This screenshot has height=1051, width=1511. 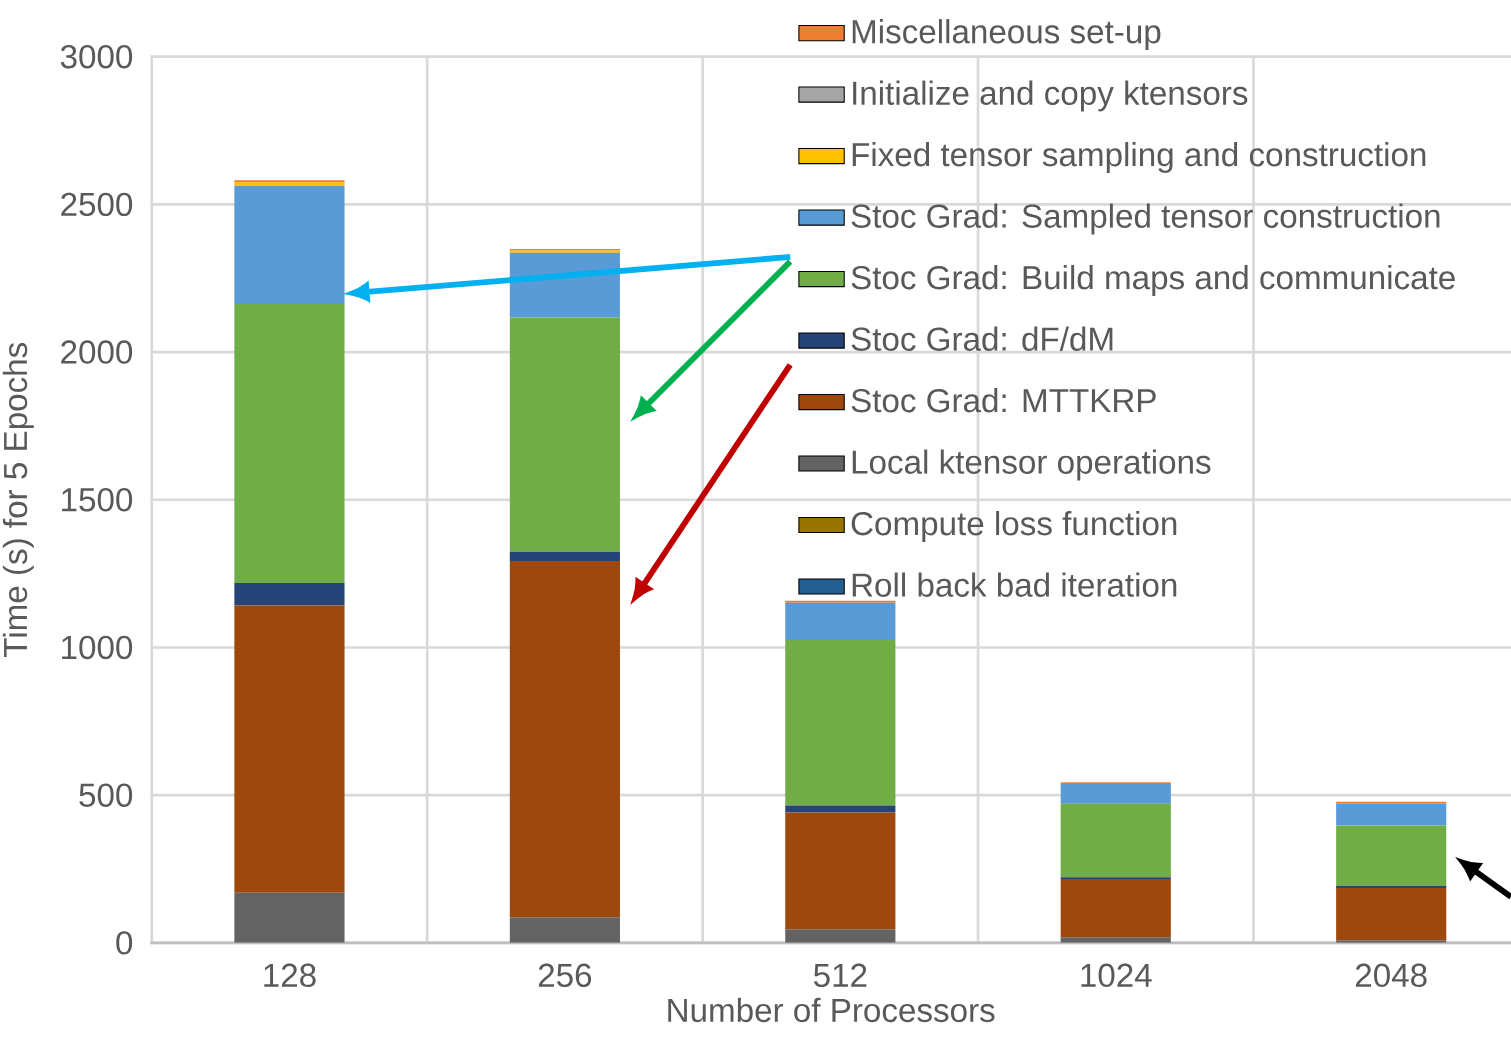 I want to click on x-tick-label: 2048, so click(x=1391, y=975).